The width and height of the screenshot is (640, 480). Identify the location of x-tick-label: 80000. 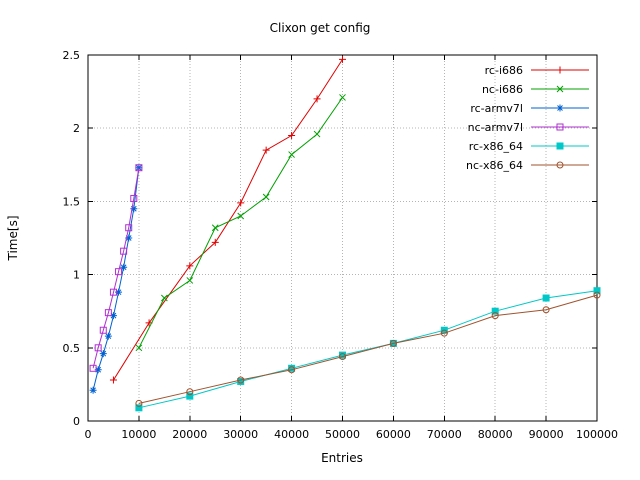
(495, 434).